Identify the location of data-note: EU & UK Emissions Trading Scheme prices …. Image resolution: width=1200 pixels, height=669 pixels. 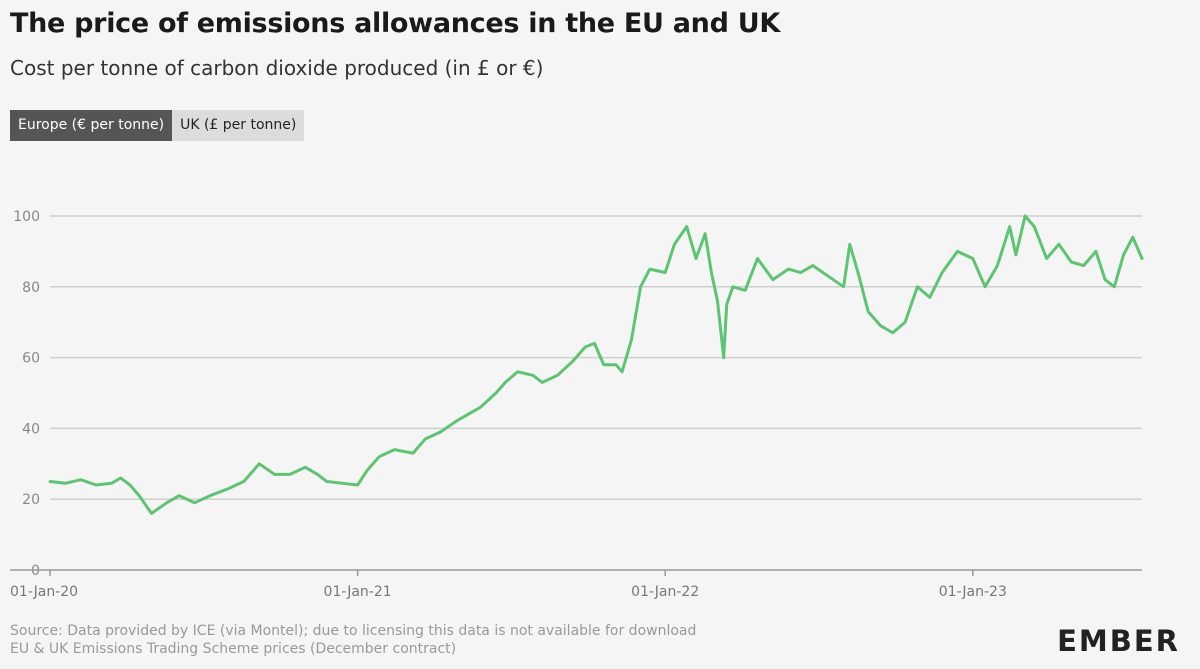
(233, 649).